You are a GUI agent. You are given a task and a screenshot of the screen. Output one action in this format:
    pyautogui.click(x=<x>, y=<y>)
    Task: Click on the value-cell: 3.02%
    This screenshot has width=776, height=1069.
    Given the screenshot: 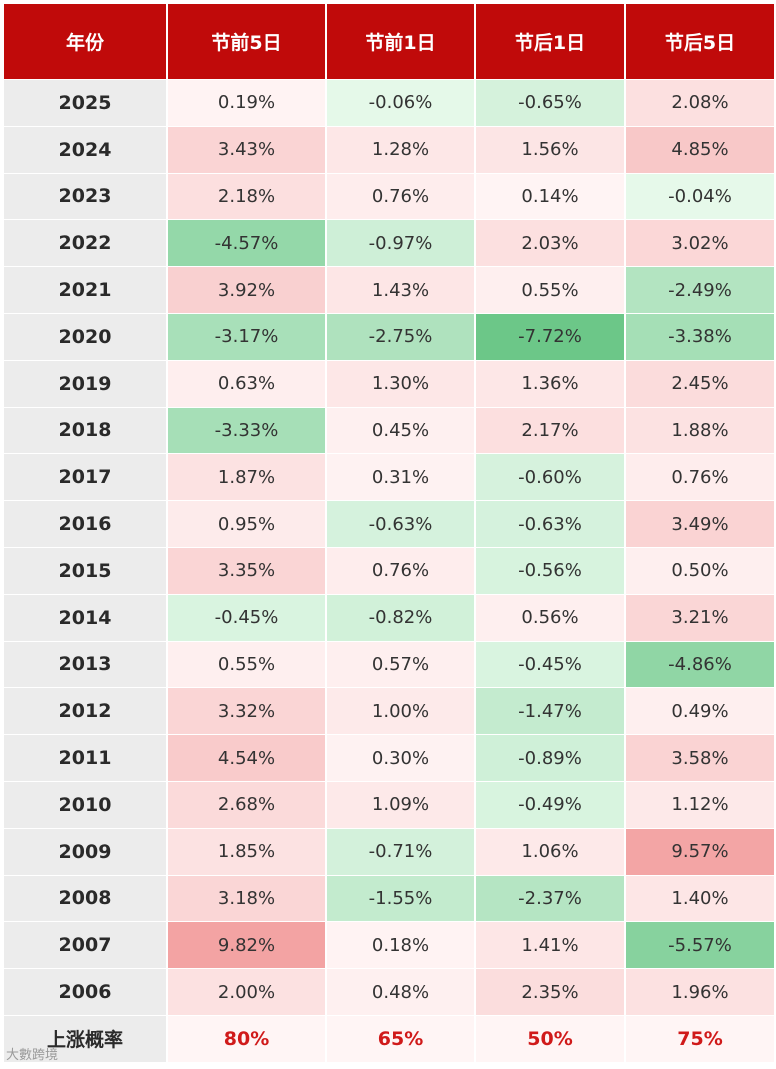 What is the action you would take?
    pyautogui.click(x=700, y=243)
    